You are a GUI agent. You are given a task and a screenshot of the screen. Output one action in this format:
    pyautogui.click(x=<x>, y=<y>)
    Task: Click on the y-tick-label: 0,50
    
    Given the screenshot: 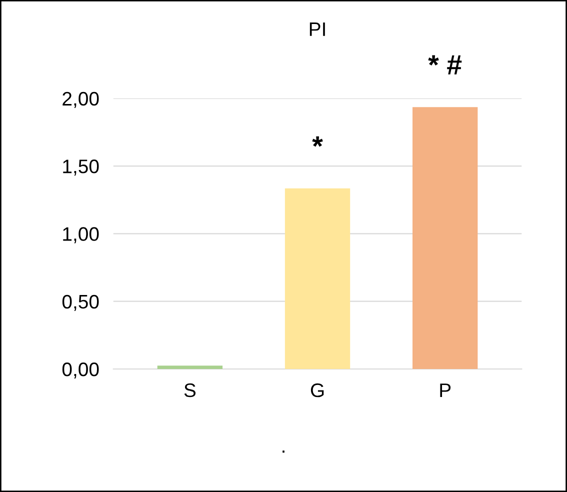 What is the action you would take?
    pyautogui.click(x=80, y=302)
    